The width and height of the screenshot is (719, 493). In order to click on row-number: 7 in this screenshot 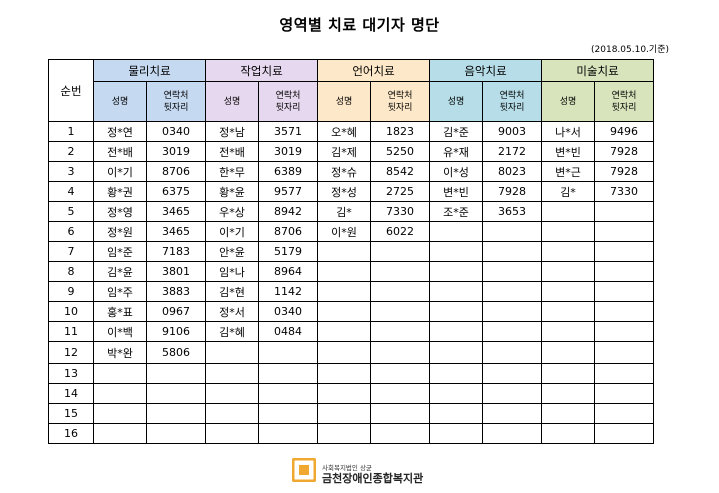, I will do `click(71, 251)`.